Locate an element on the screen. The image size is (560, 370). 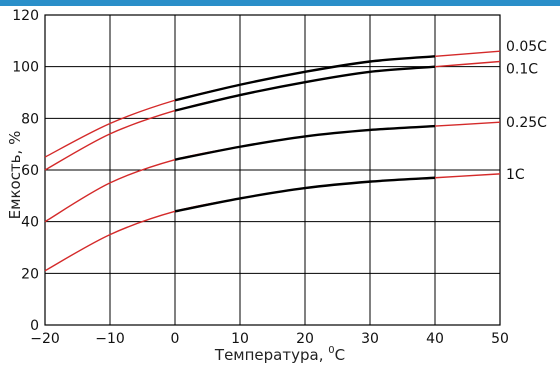
x-tick-label: 30 is located at coordinates (370, 339).